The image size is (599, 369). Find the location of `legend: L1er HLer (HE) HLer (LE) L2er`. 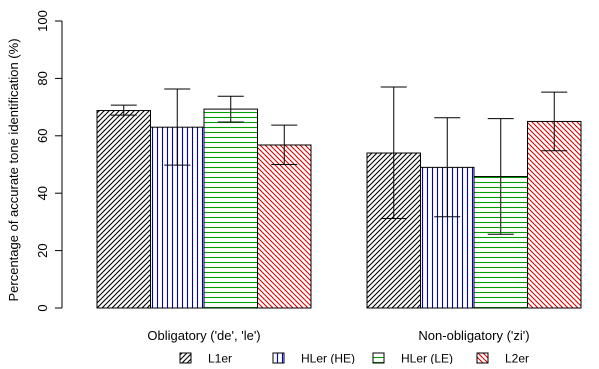

legend: L1er HLer (HE) HLer (LE) L2er is located at coordinates (354, 359).